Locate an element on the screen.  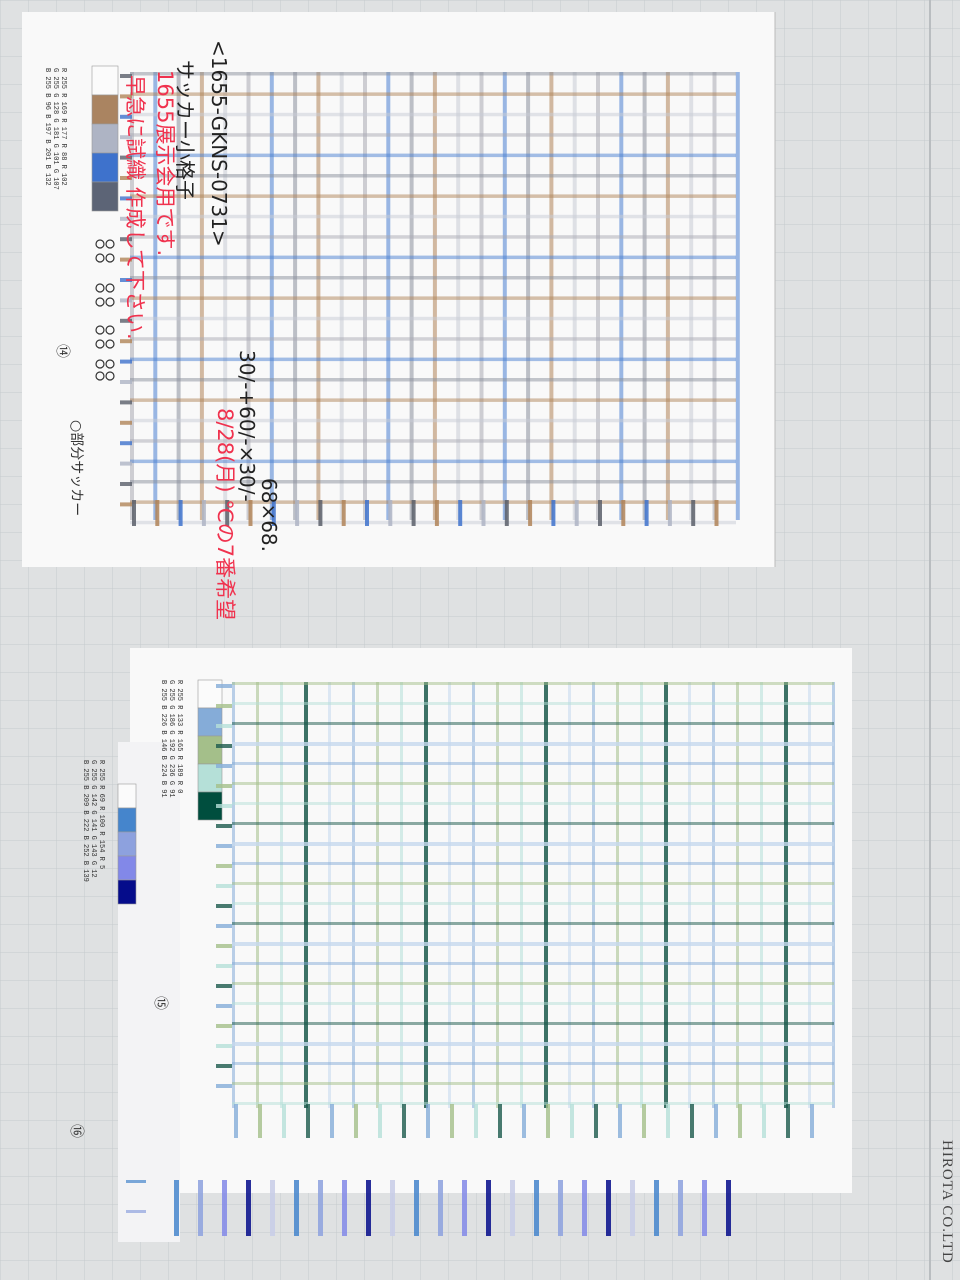
seersucker-note: ○部分サッカー is located at coordinates (76, 468).